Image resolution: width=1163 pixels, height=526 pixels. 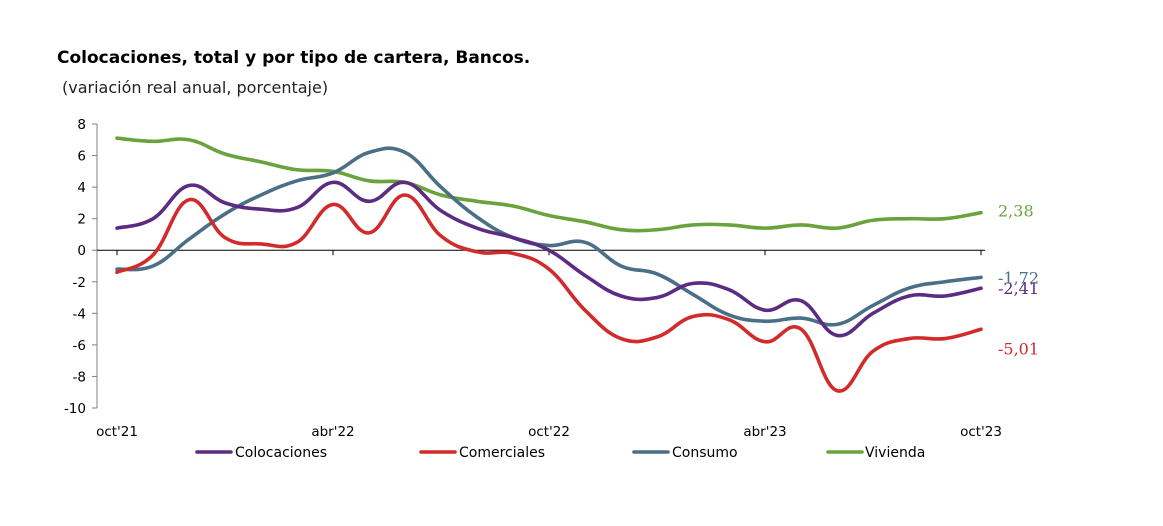 What do you see at coordinates (81, 188) in the screenshot?
I see `y-tick-label: 4` at bounding box center [81, 188].